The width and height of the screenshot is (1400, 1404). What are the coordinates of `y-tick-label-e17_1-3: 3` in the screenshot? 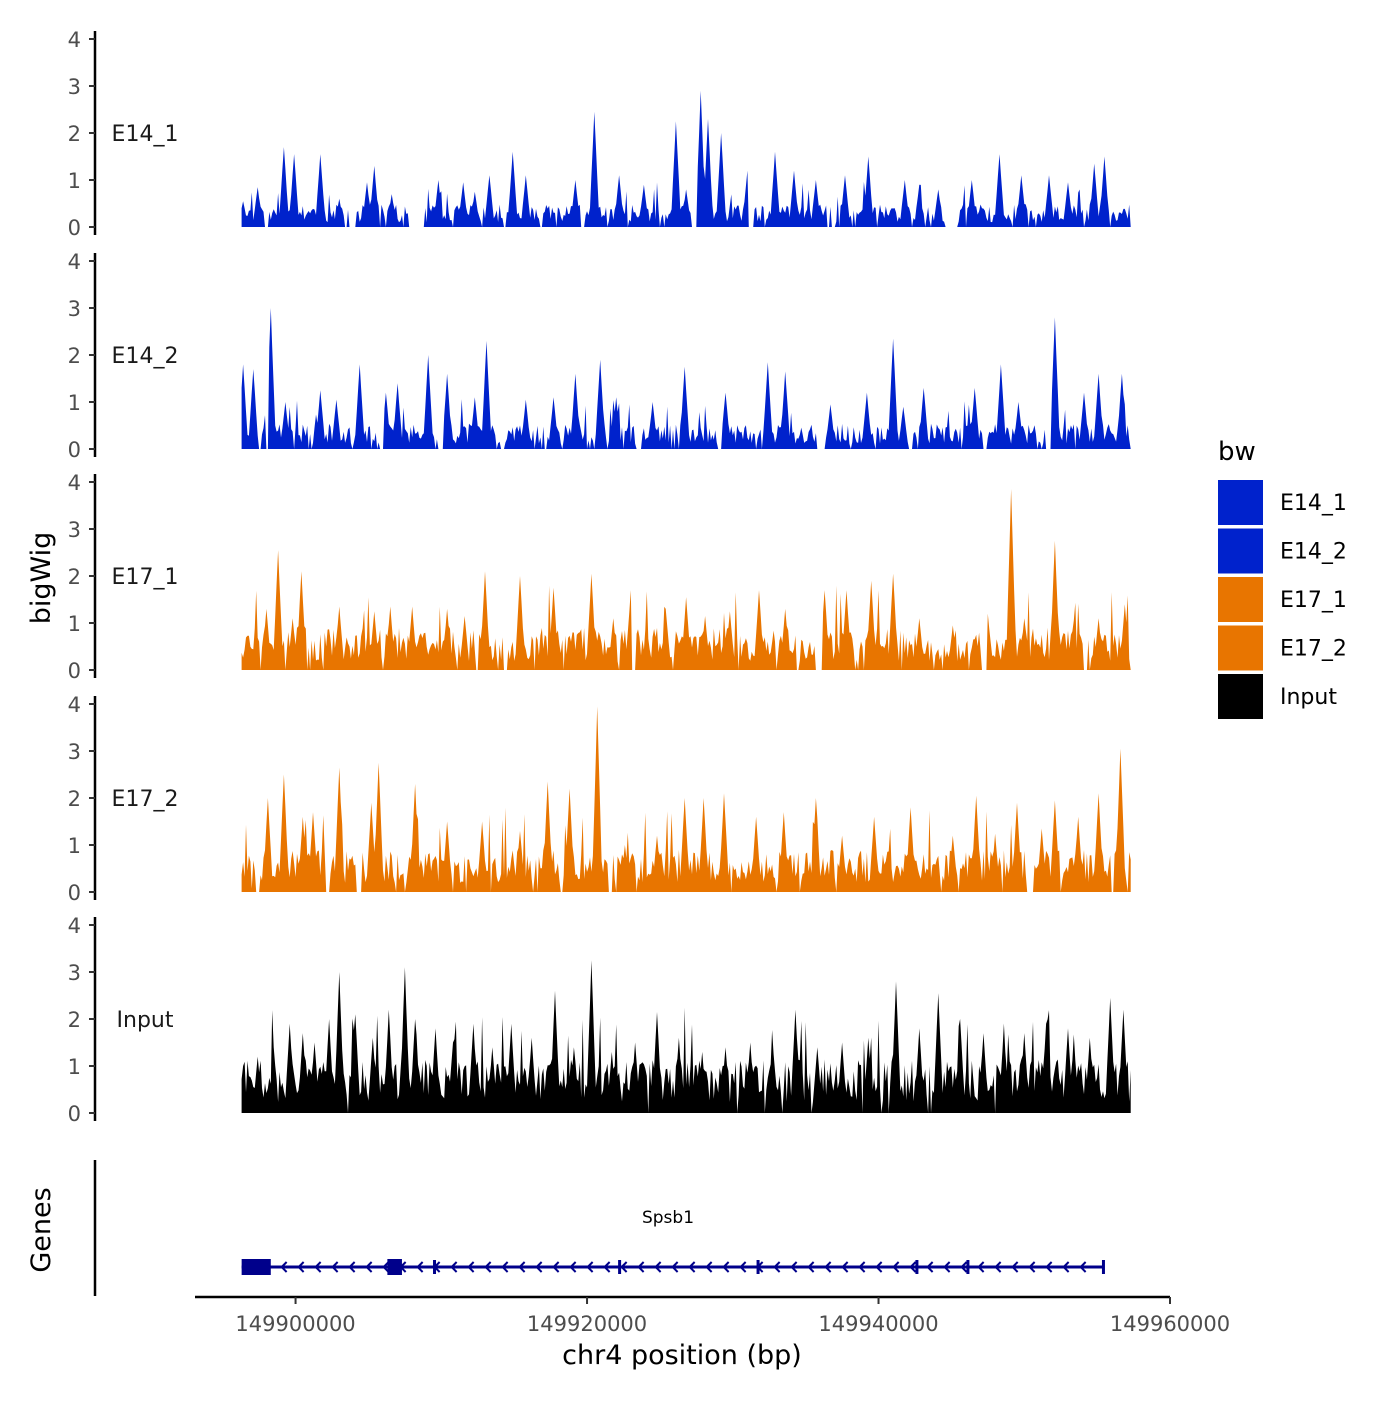 It's located at (74, 530).